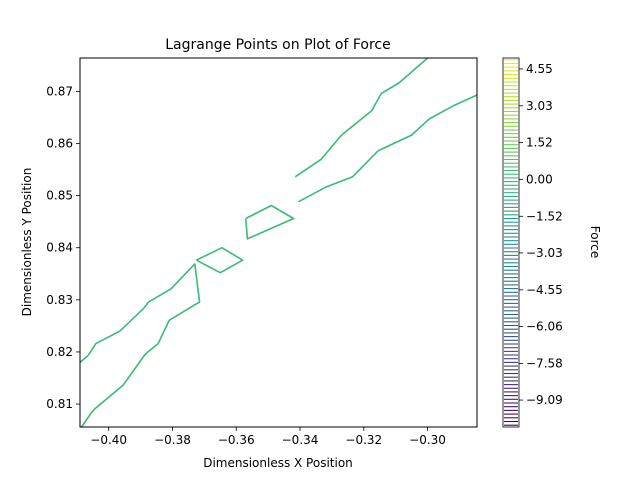 The image size is (640, 480). What do you see at coordinates (236, 440) in the screenshot?
I see `x-tick-label: −0.36` at bounding box center [236, 440].